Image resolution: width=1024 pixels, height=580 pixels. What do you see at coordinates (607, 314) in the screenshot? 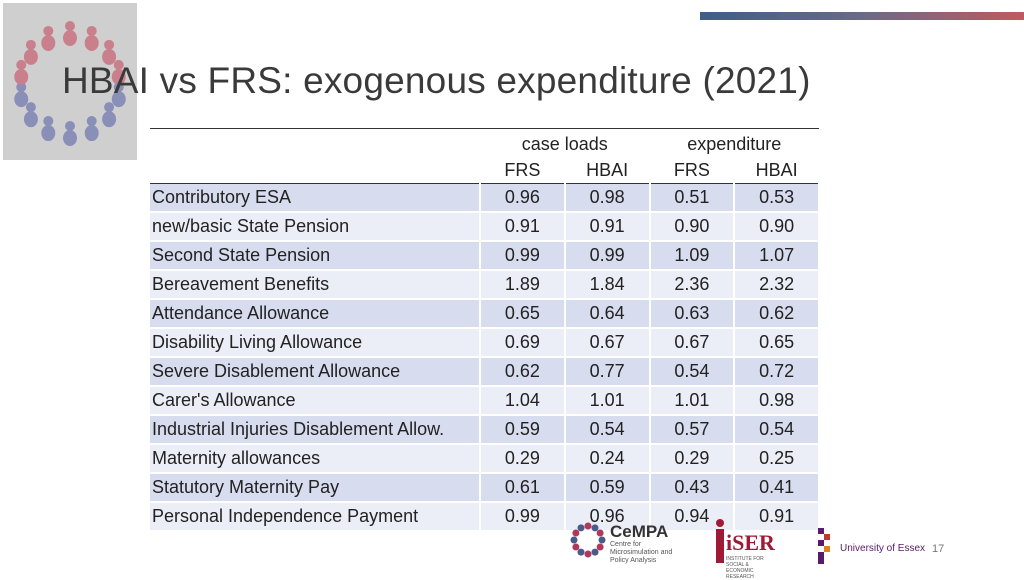
I see `row-value: 0.64` at bounding box center [607, 314].